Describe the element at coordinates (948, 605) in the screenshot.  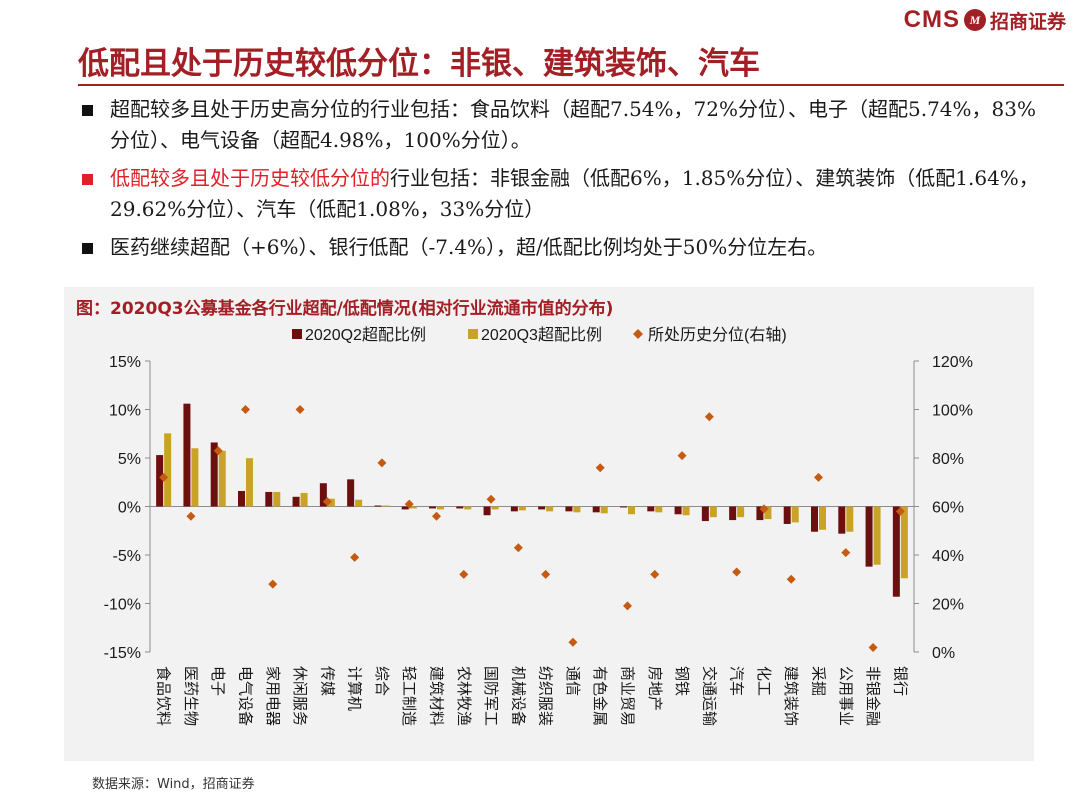
I see `y2-tick-label: 20%` at that location.